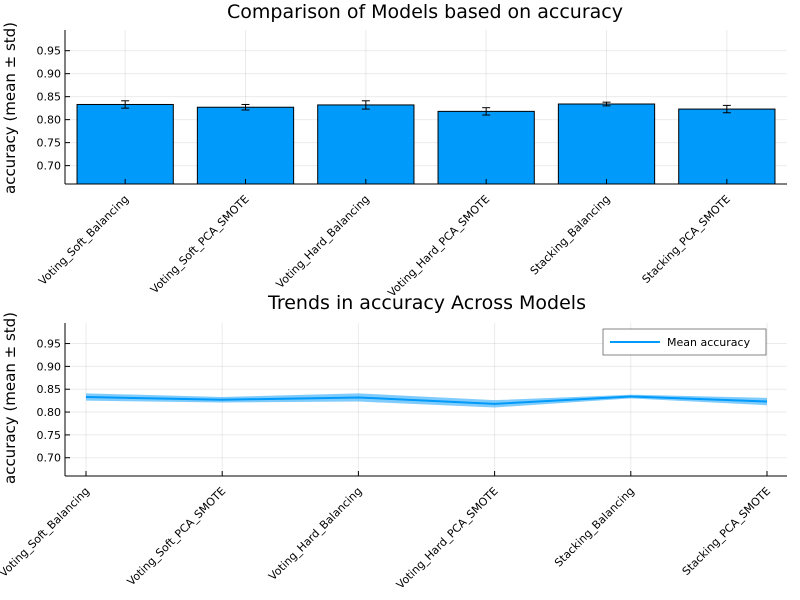 This screenshot has width=800, height=600. What do you see at coordinates (10, 398) in the screenshot?
I see `line-chart-ylabel: accuracy (mean ± std)` at bounding box center [10, 398].